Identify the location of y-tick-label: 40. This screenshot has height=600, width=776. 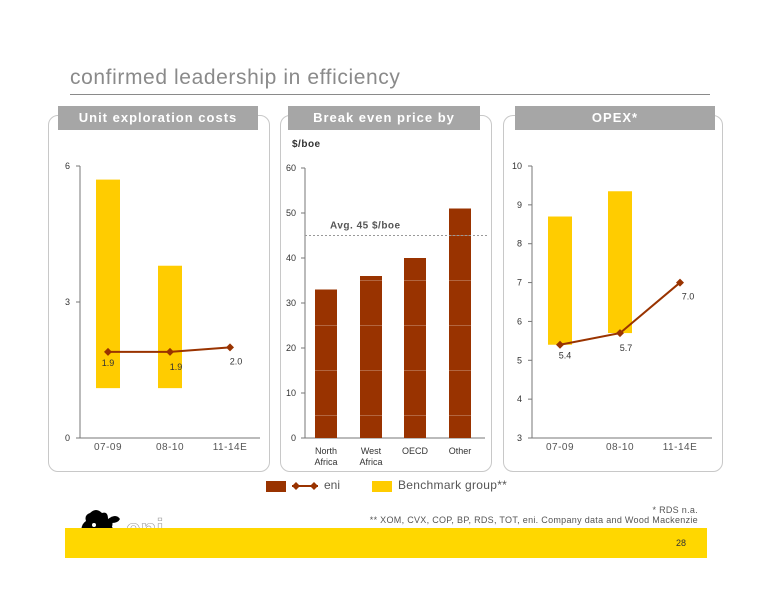
(291, 258).